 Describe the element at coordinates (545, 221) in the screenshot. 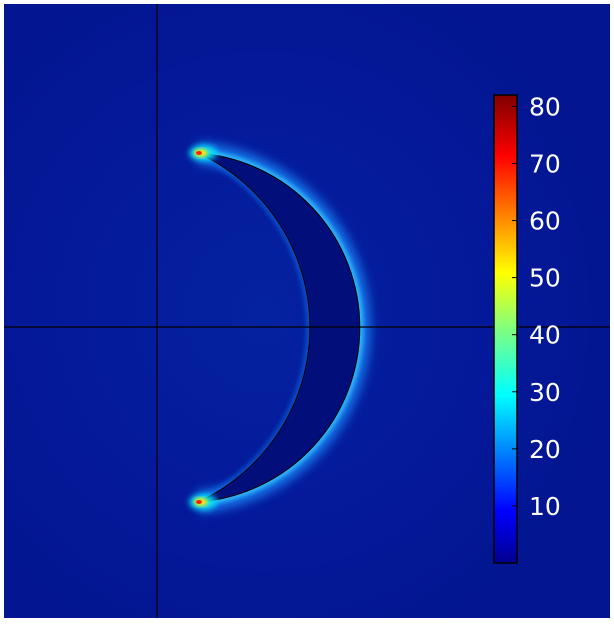

I see `colorbar-tick-label: 60` at that location.